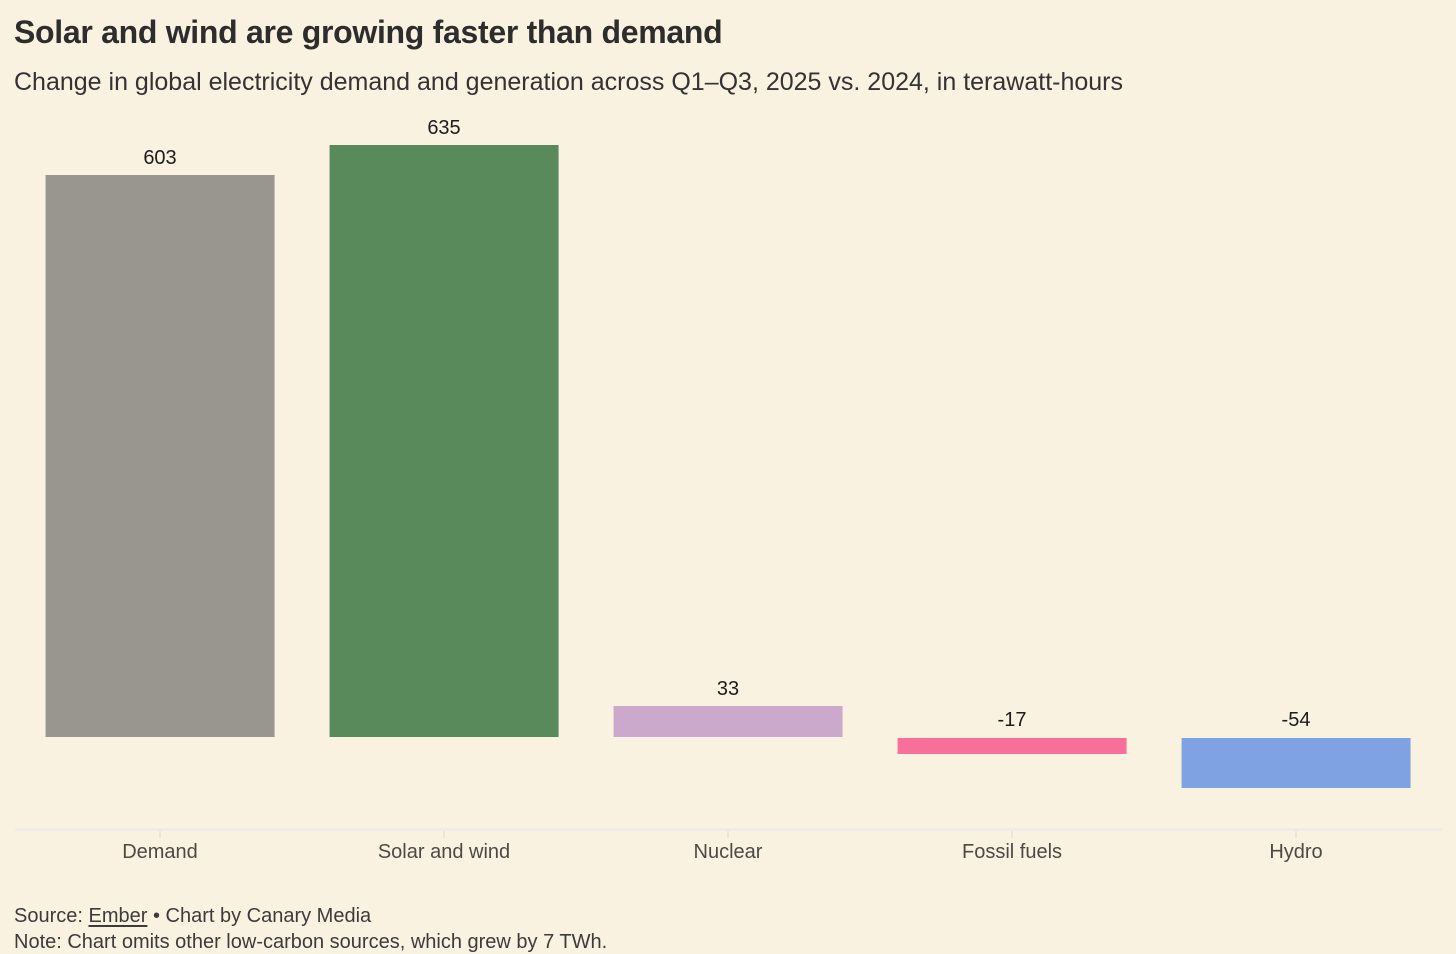  What do you see at coordinates (444, 441) in the screenshot?
I see `bar-solar-and-wind` at bounding box center [444, 441].